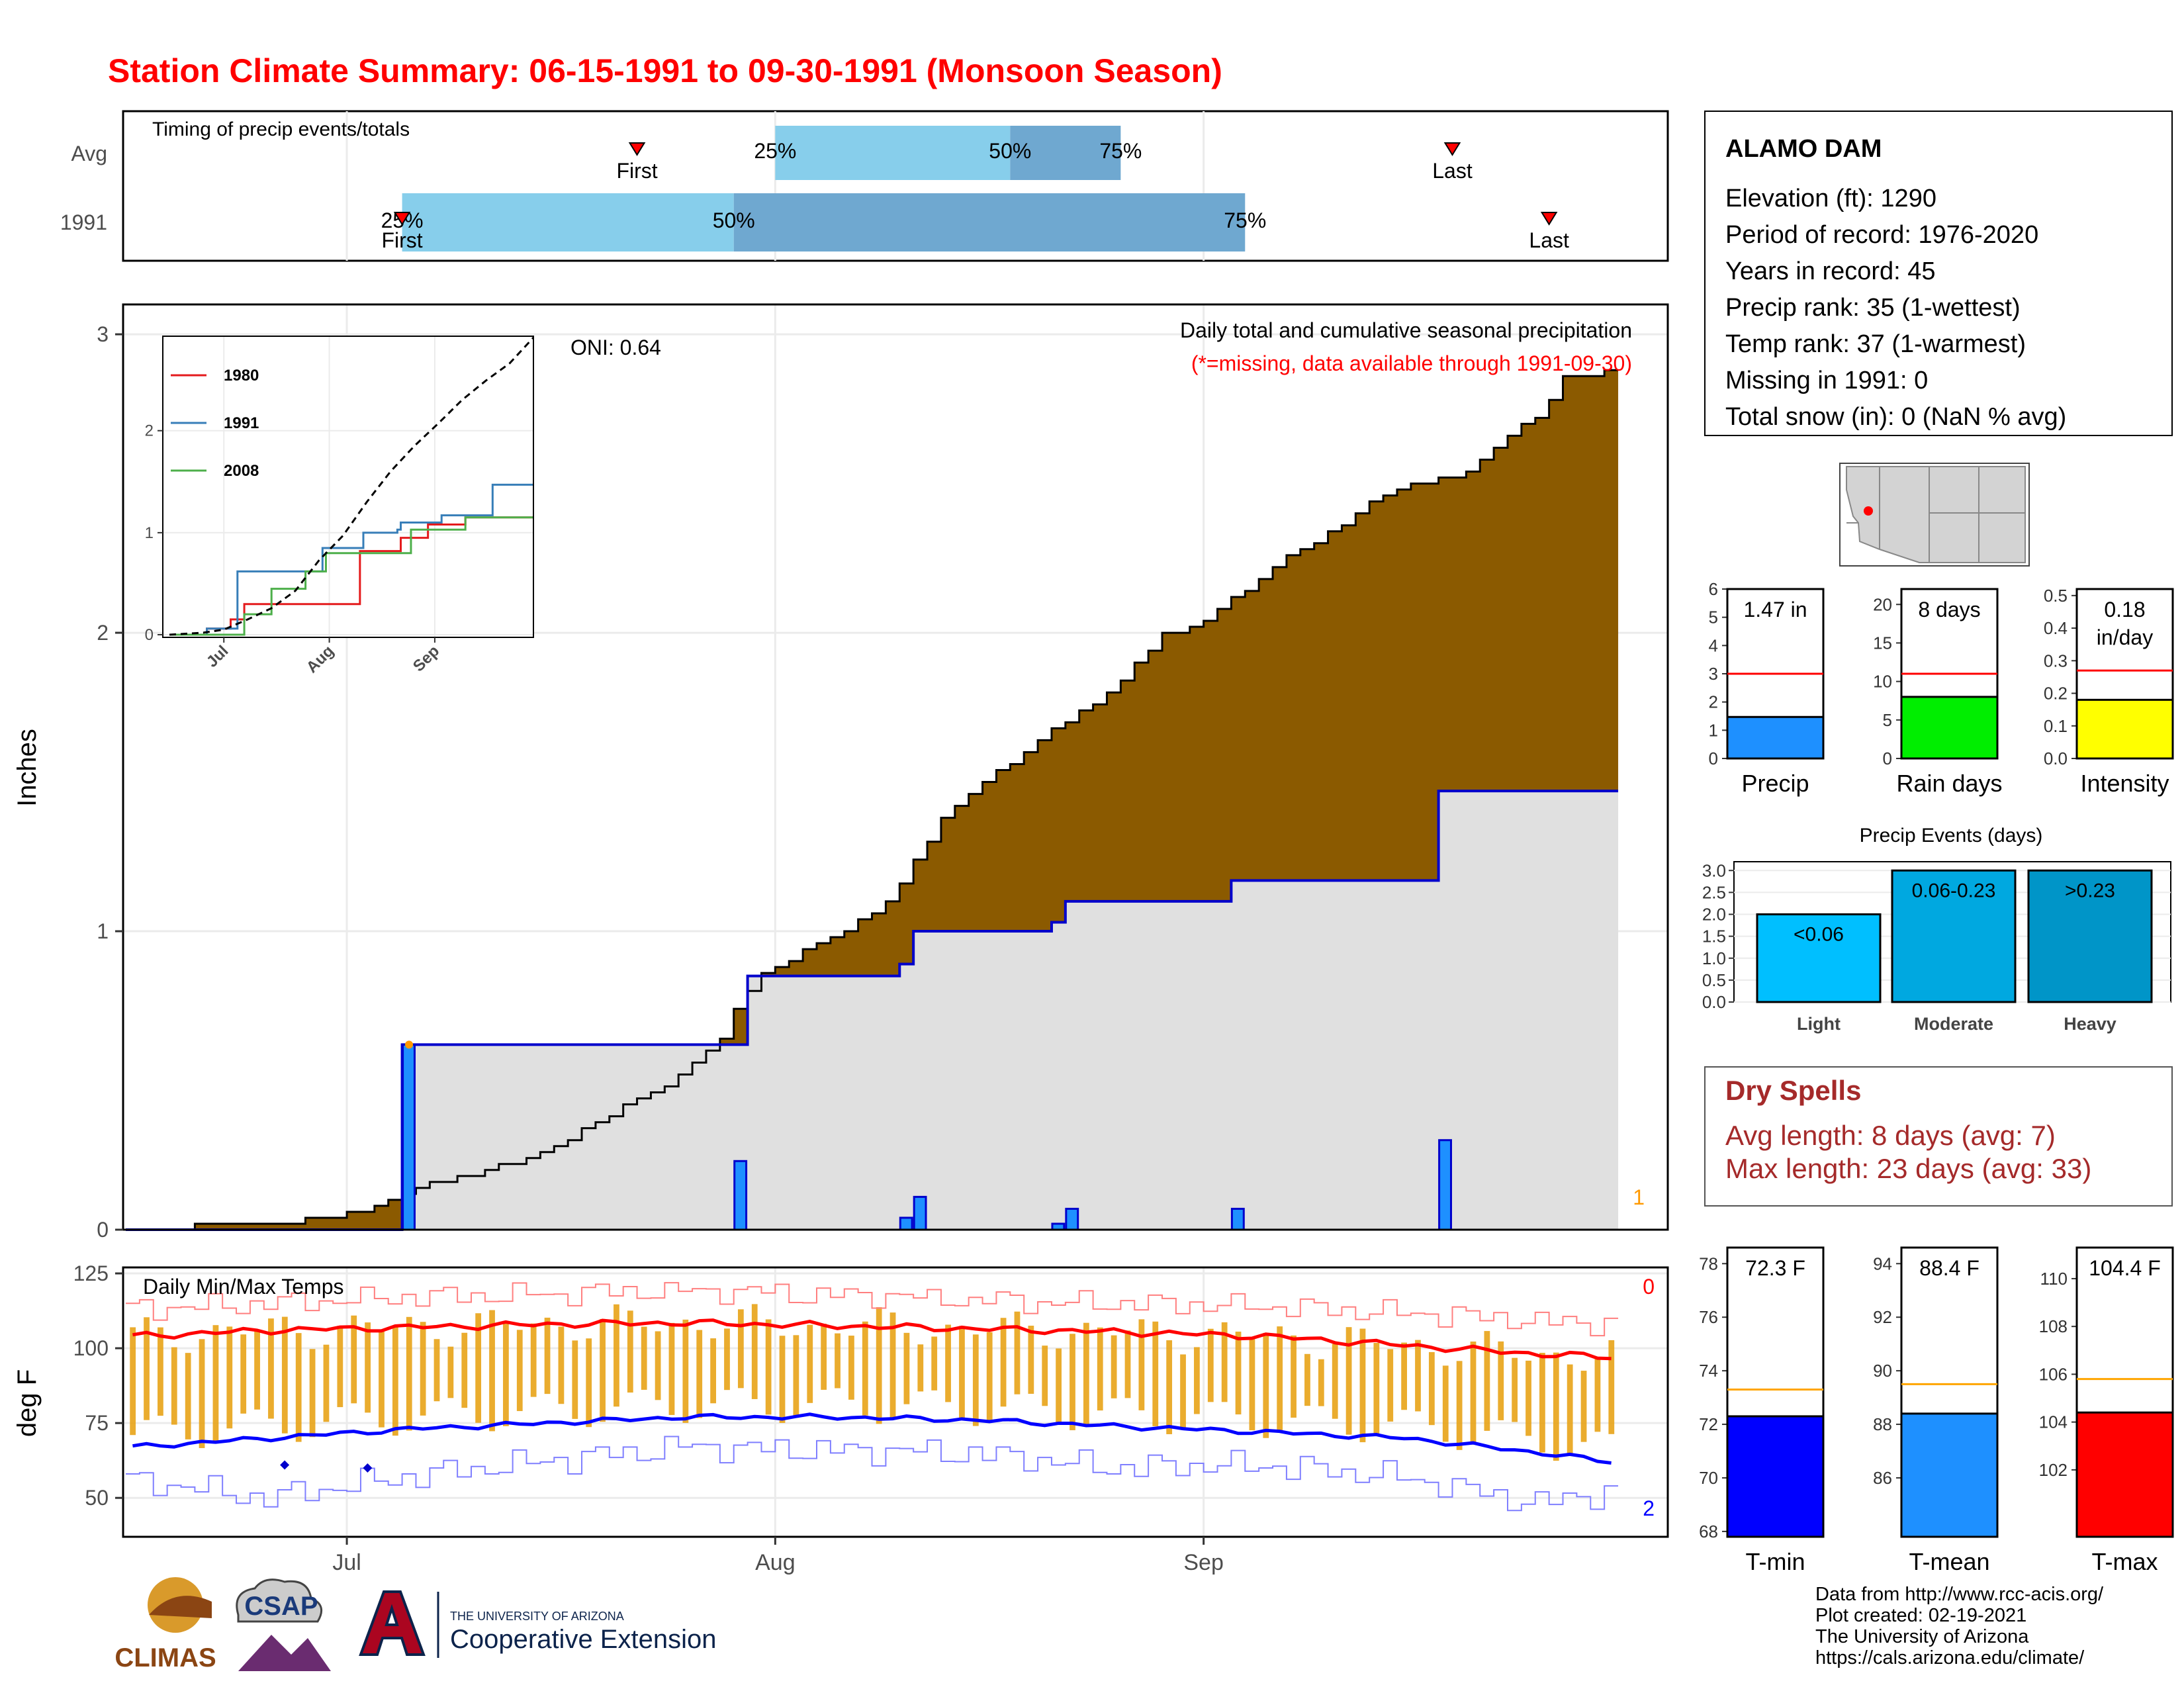 This screenshot has height=1691, width=2184. I want to click on dry-spells-max: Max length: 23 days (avg: 33), so click(1908, 1168).